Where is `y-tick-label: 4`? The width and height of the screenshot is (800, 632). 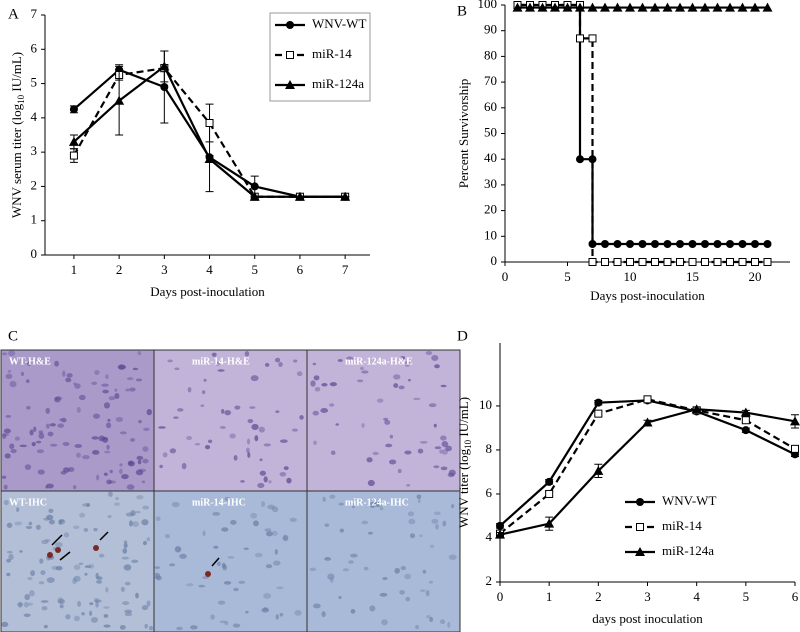
y-tick-label: 4 is located at coordinates (489, 536).